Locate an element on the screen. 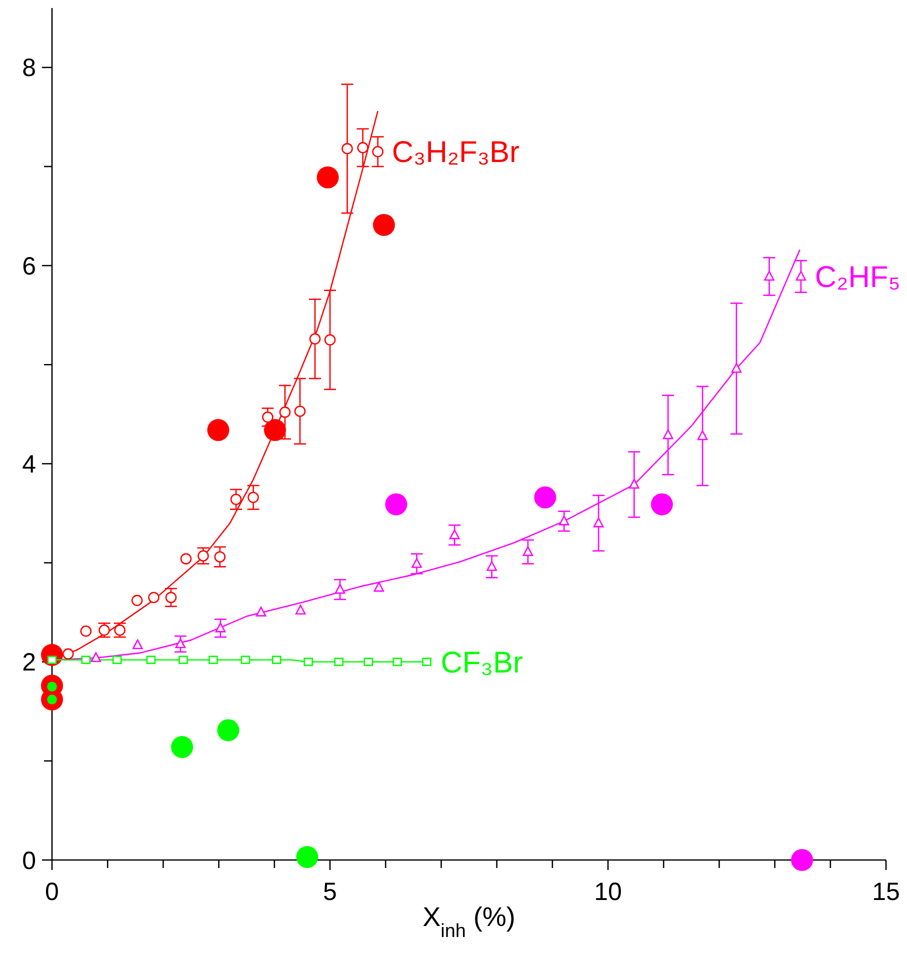  series-label: C₂HF₅ is located at coordinates (857, 277).